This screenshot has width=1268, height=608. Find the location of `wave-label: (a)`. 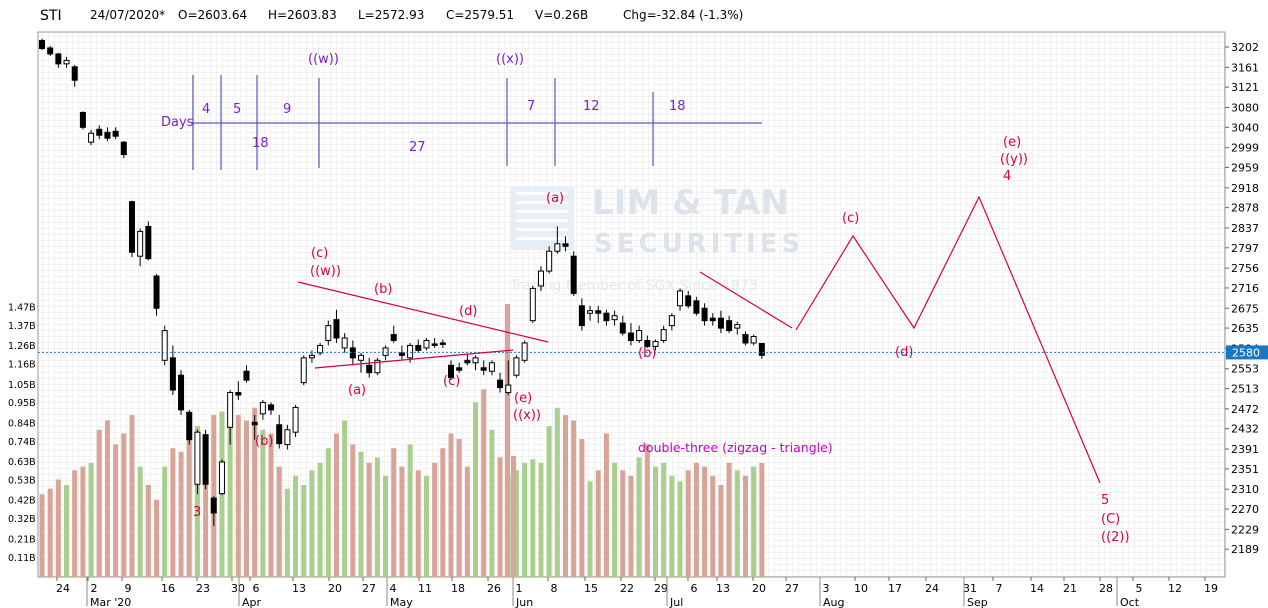

wave-label: (a) is located at coordinates (555, 198).